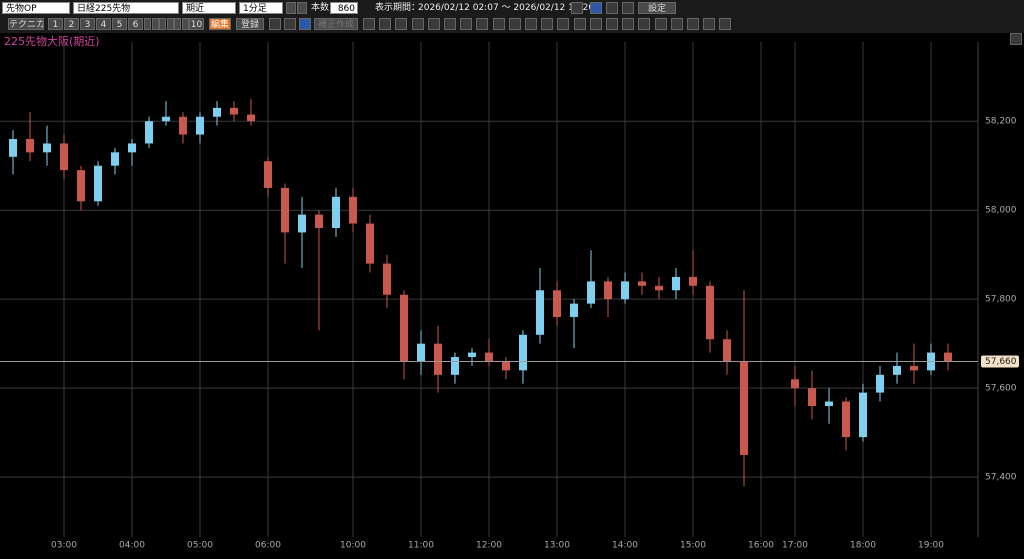 The width and height of the screenshot is (1024, 559). What do you see at coordinates (55, 24) in the screenshot?
I see `preset-button: 1` at bounding box center [55, 24].